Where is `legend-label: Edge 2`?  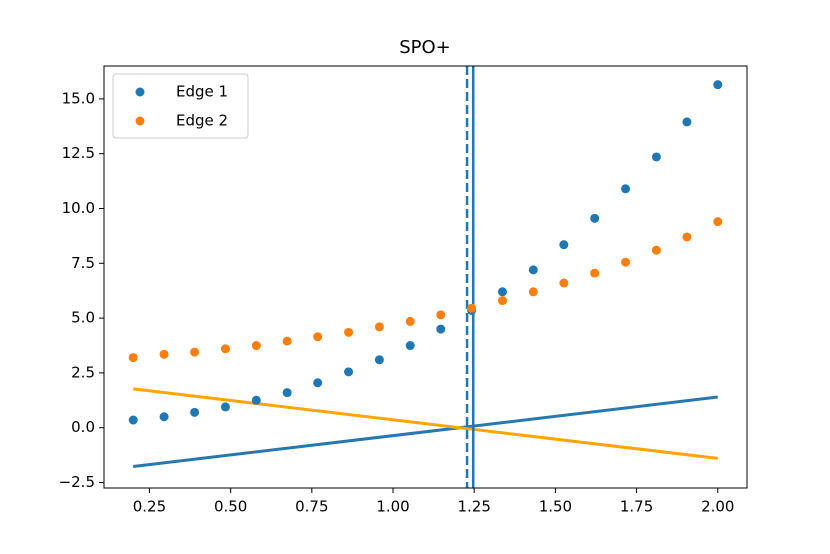
legend-label: Edge 2 is located at coordinates (202, 121).